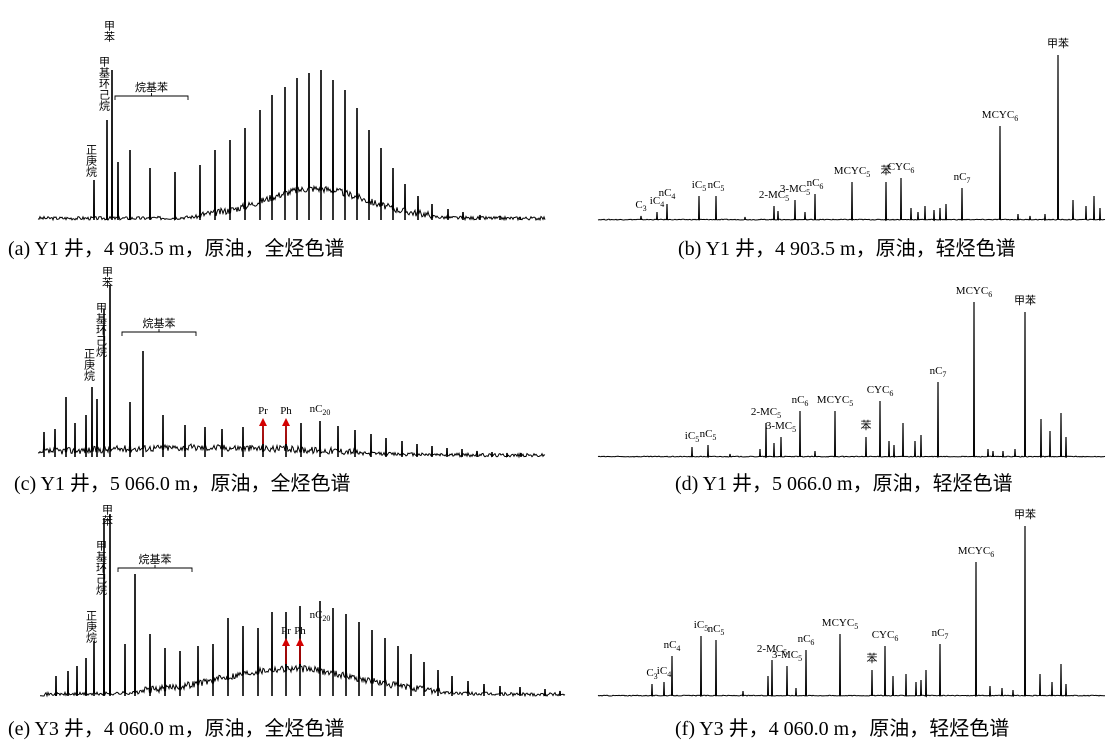 The width and height of the screenshot is (1110, 746). I want to click on caption-e: (e) Y3 井，4 060.0 m，原油，全烃色谱, so click(176, 729).